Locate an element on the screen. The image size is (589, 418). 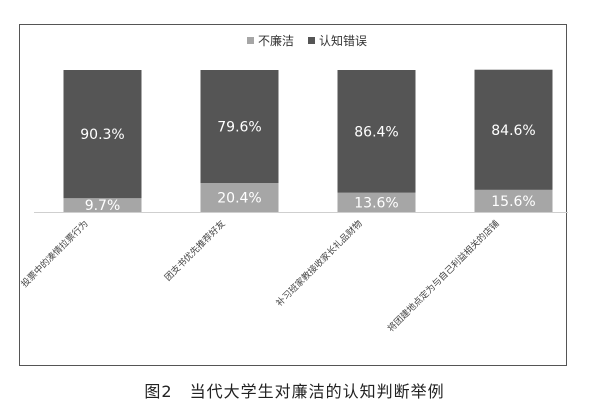
data-label-0-0: 9.7% is located at coordinates (103, 206).